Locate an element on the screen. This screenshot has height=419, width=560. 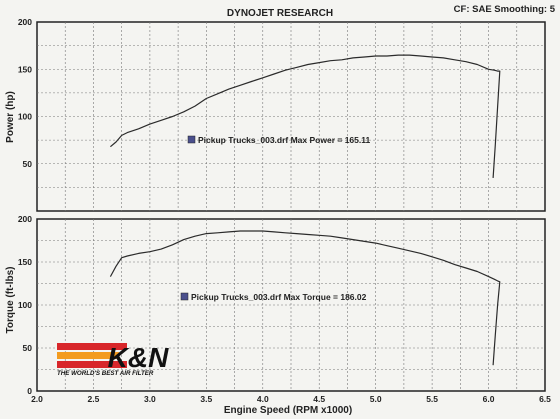
torque-y-tick-label: 150 is located at coordinates (25, 262).